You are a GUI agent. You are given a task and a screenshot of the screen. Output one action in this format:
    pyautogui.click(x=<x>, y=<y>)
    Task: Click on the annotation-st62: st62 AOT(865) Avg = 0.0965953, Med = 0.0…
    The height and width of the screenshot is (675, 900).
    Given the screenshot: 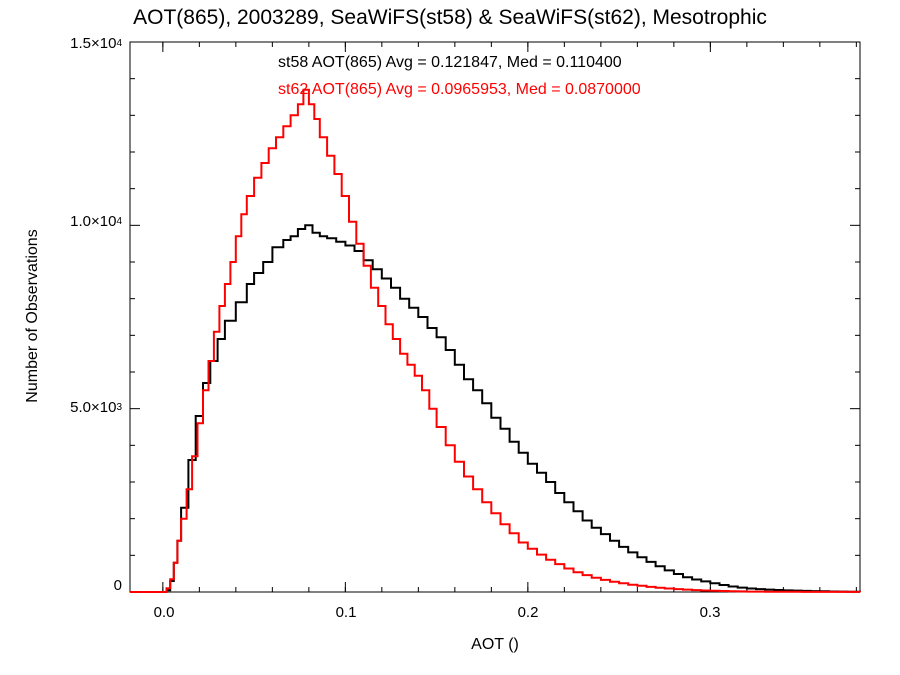 What is the action you would take?
    pyautogui.click(x=459, y=89)
    